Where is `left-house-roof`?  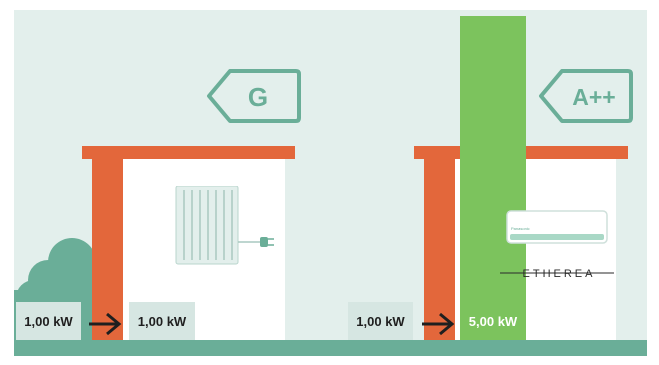
left-house-roof is located at coordinates (188, 152).